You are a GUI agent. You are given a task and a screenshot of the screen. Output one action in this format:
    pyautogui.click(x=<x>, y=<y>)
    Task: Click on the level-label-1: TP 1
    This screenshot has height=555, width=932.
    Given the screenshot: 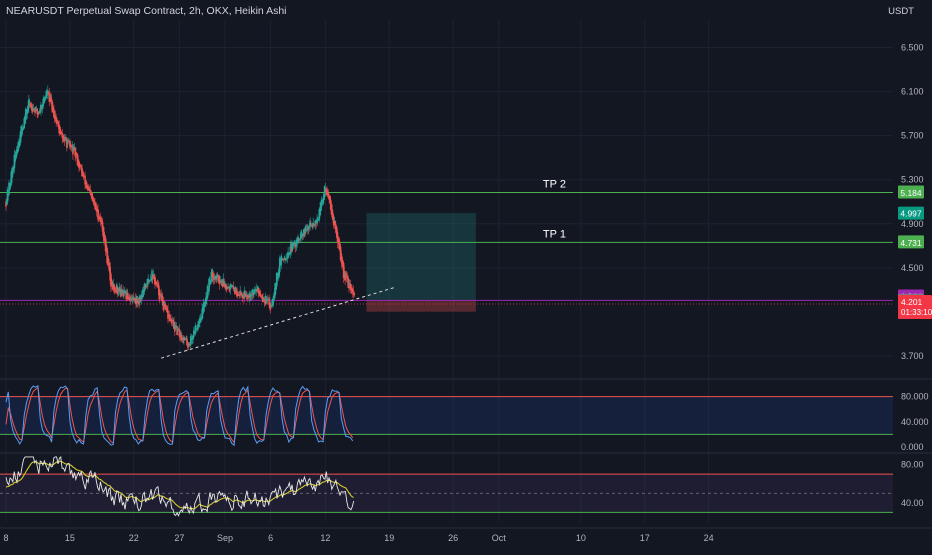 What is the action you would take?
    pyautogui.click(x=554, y=234)
    